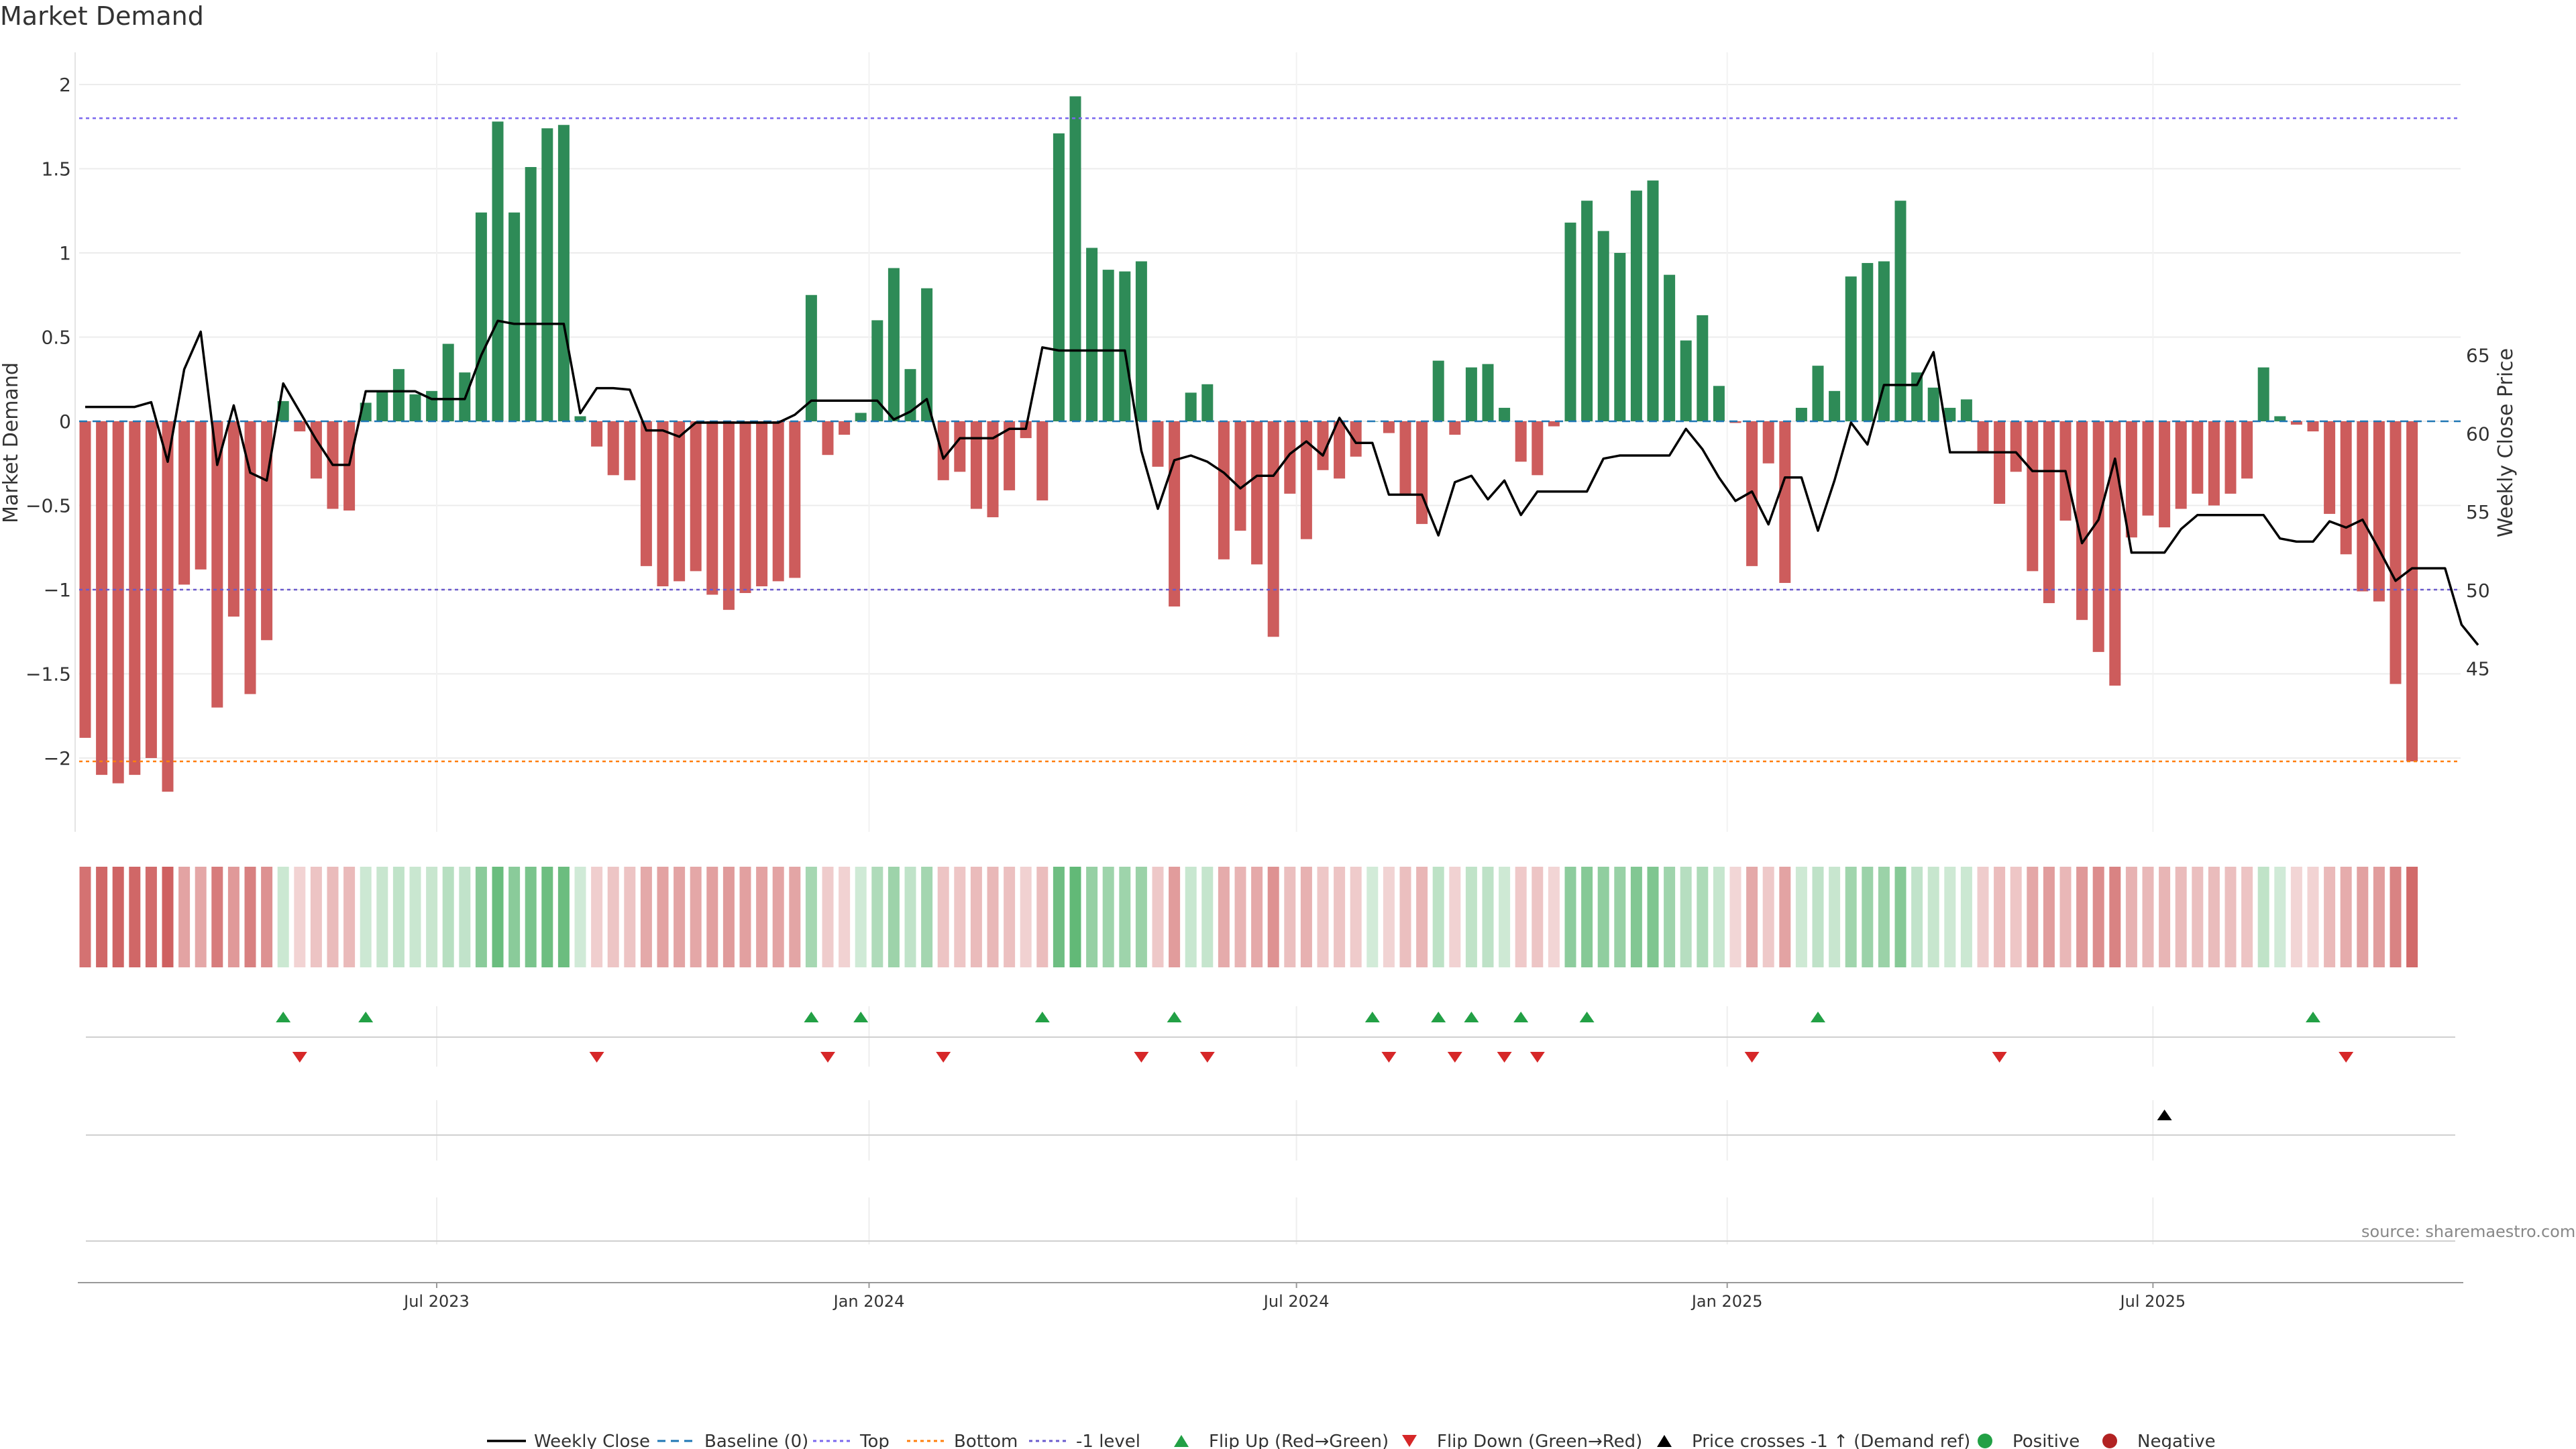  What do you see at coordinates (65, 85) in the screenshot?
I see `y-tick-label: 2` at bounding box center [65, 85].